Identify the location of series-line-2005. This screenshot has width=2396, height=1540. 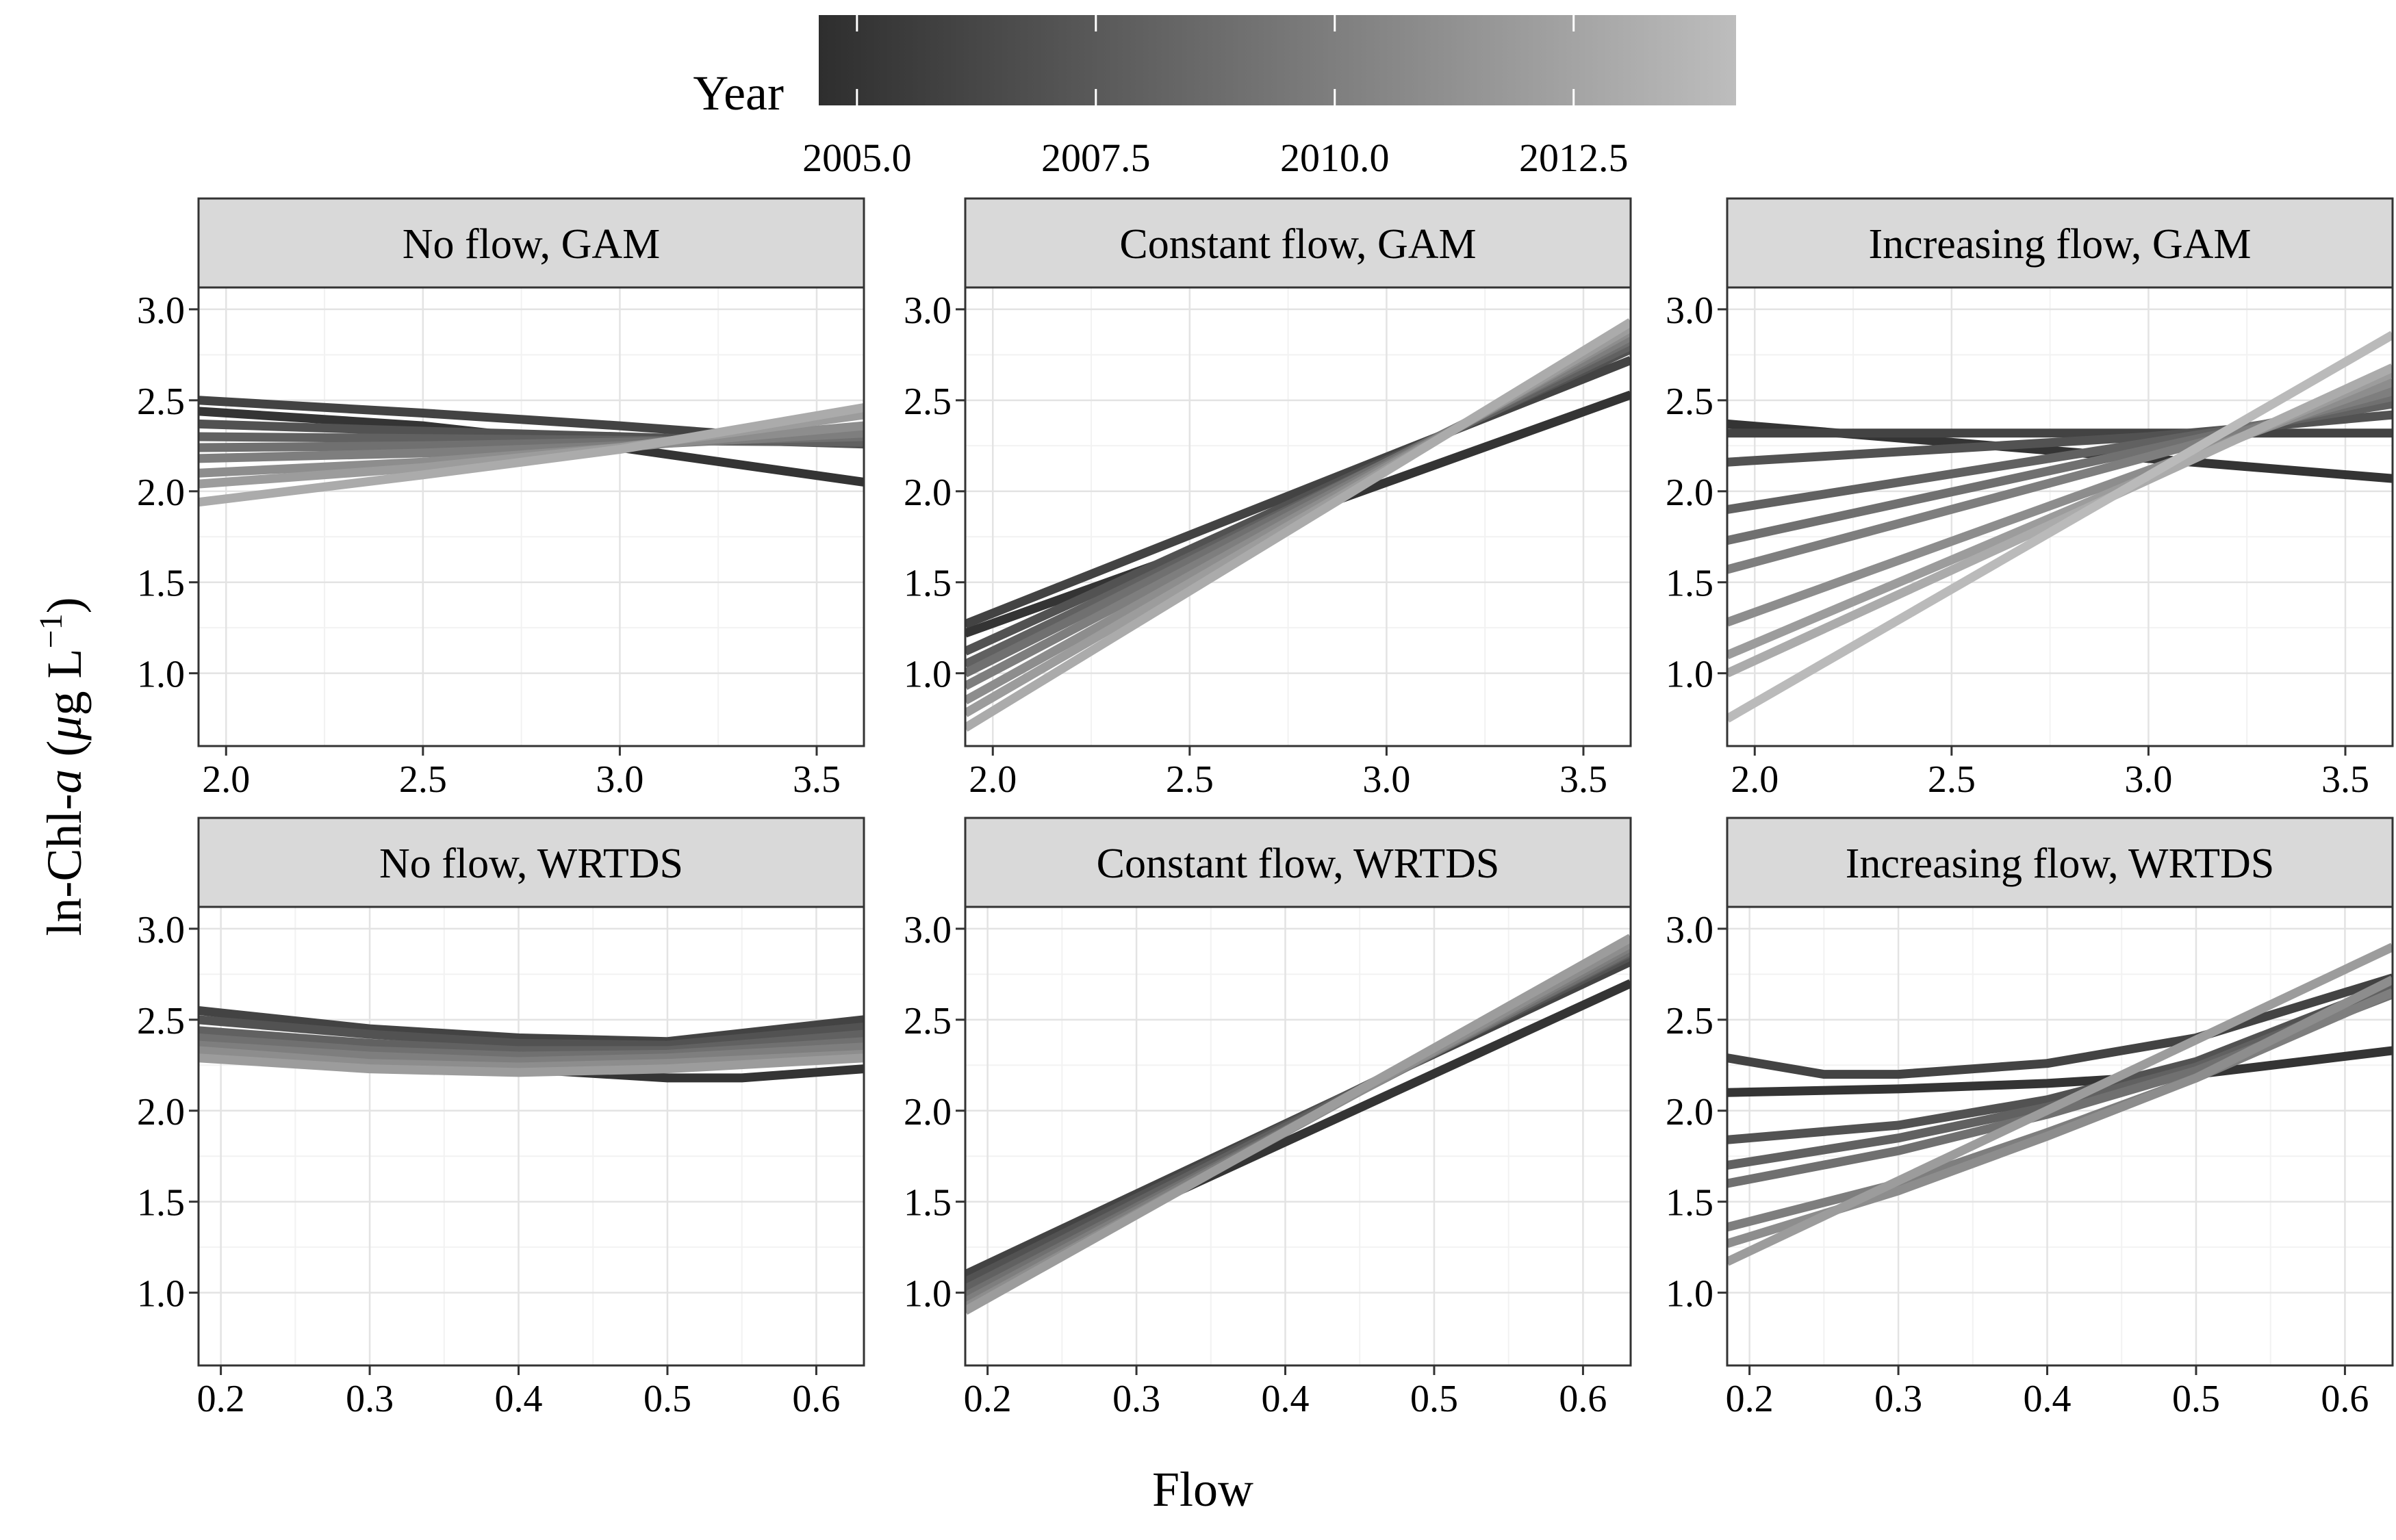
(2060, 1071).